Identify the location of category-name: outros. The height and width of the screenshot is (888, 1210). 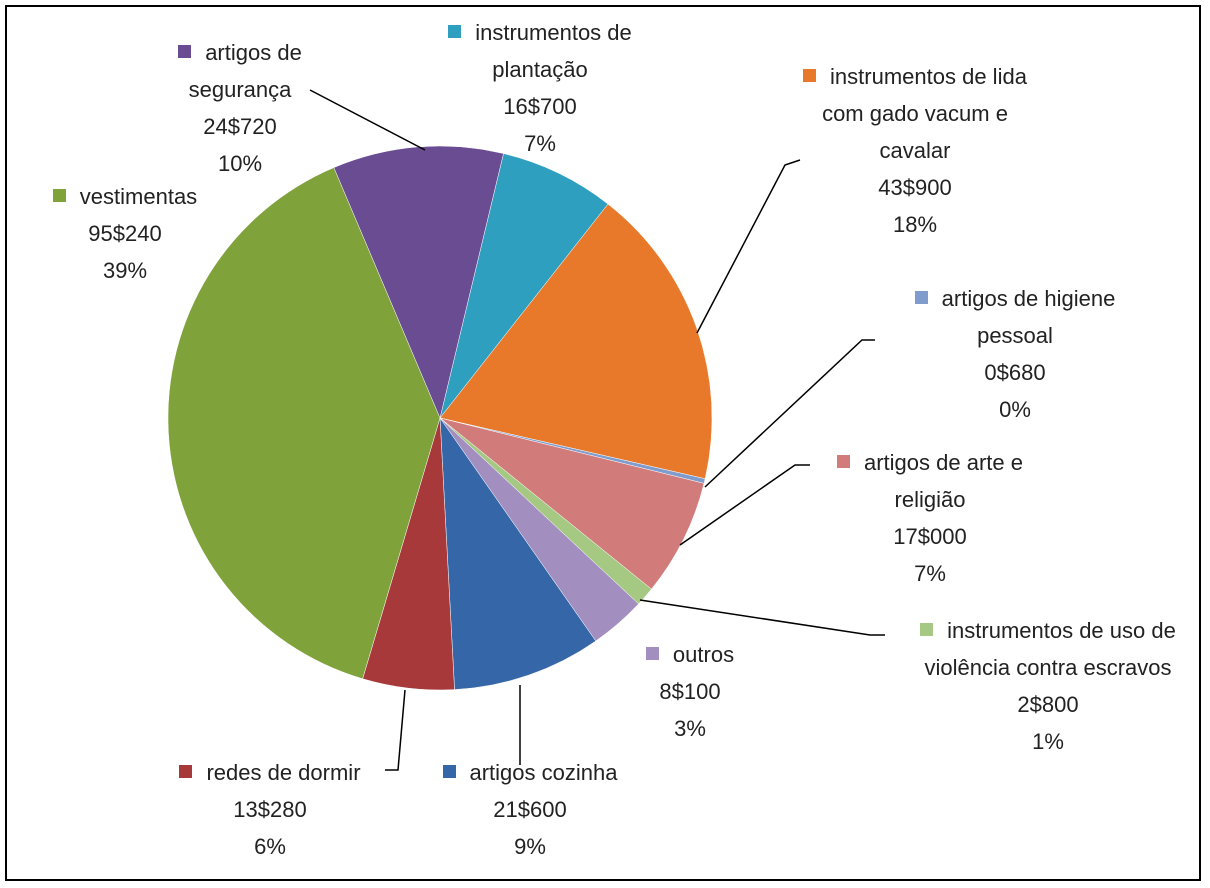
(703, 654).